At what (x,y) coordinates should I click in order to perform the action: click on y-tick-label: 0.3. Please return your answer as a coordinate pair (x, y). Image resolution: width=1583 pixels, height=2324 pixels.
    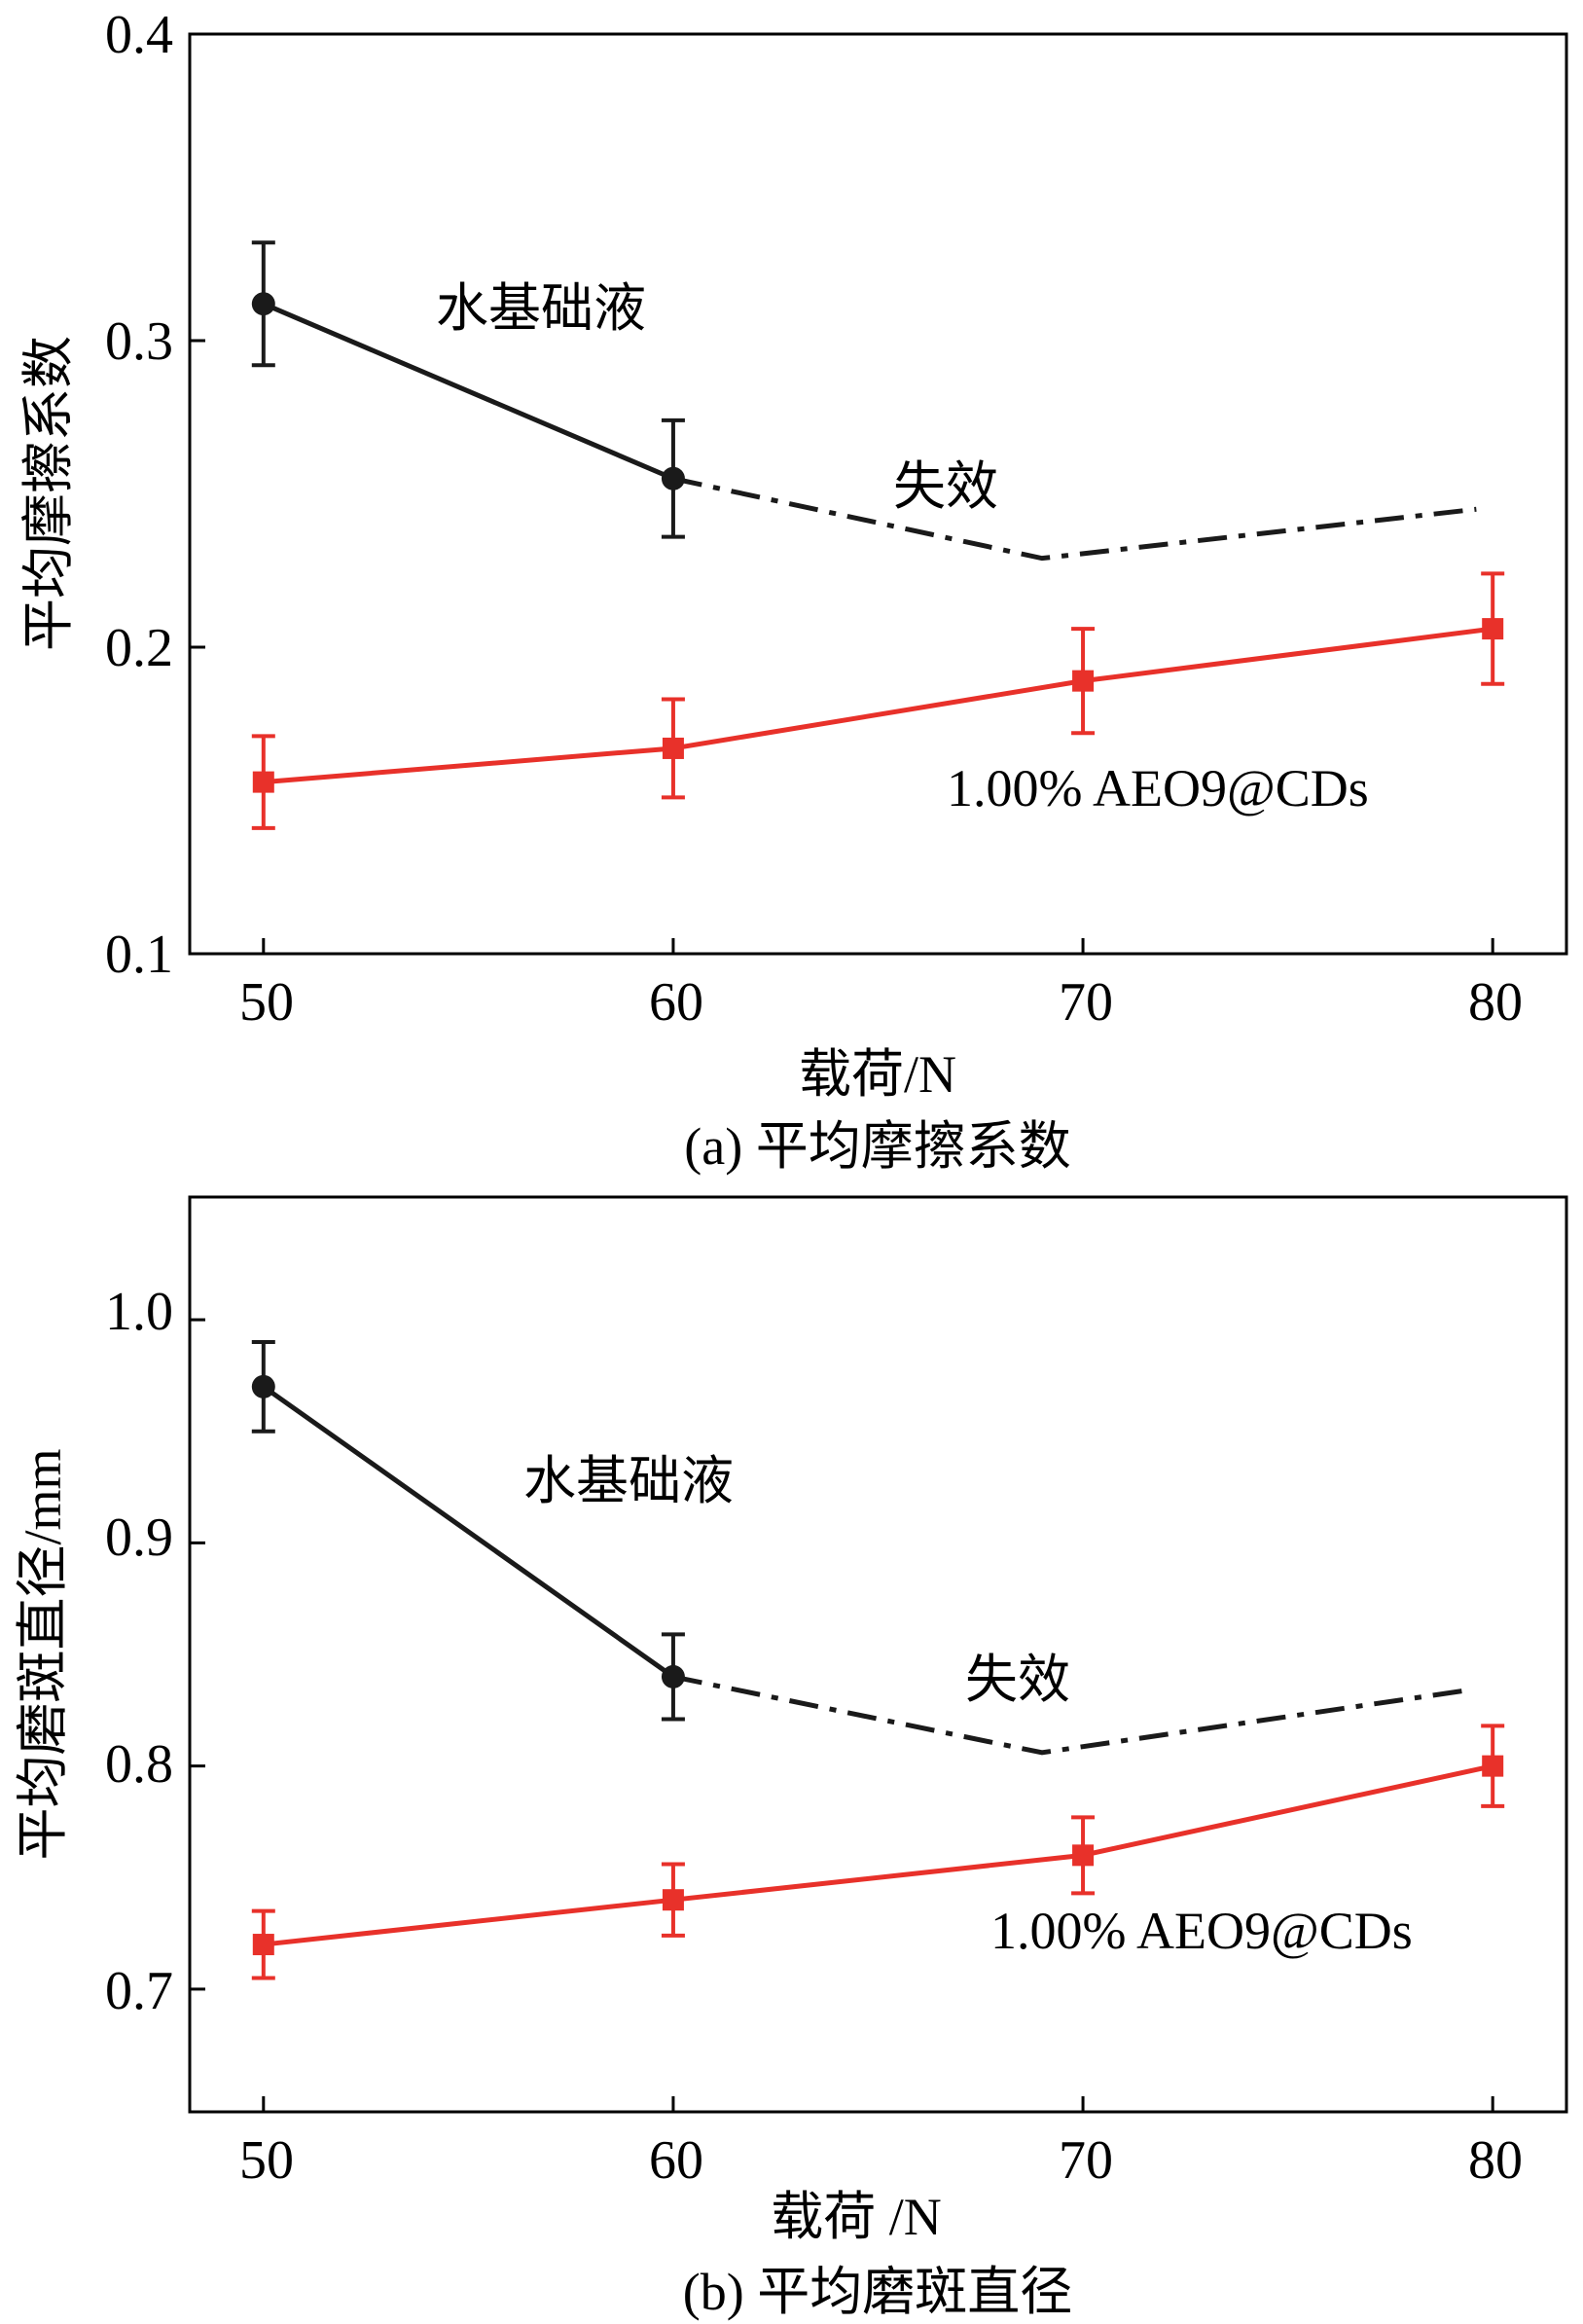
    Looking at the image, I should click on (139, 341).